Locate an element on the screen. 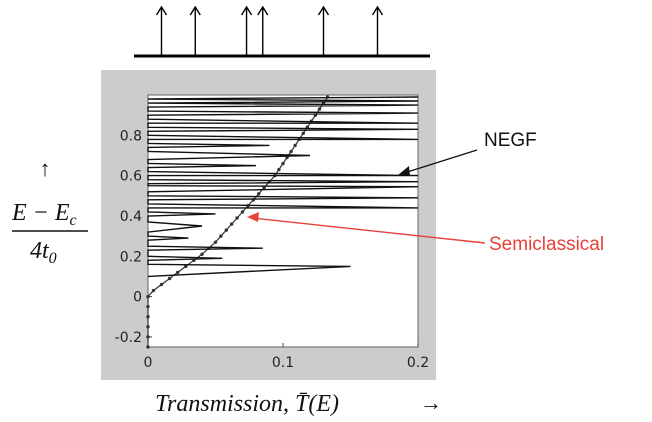 The height and width of the screenshot is (422, 652). y-label-up-arrow: ↑ is located at coordinates (45, 168).